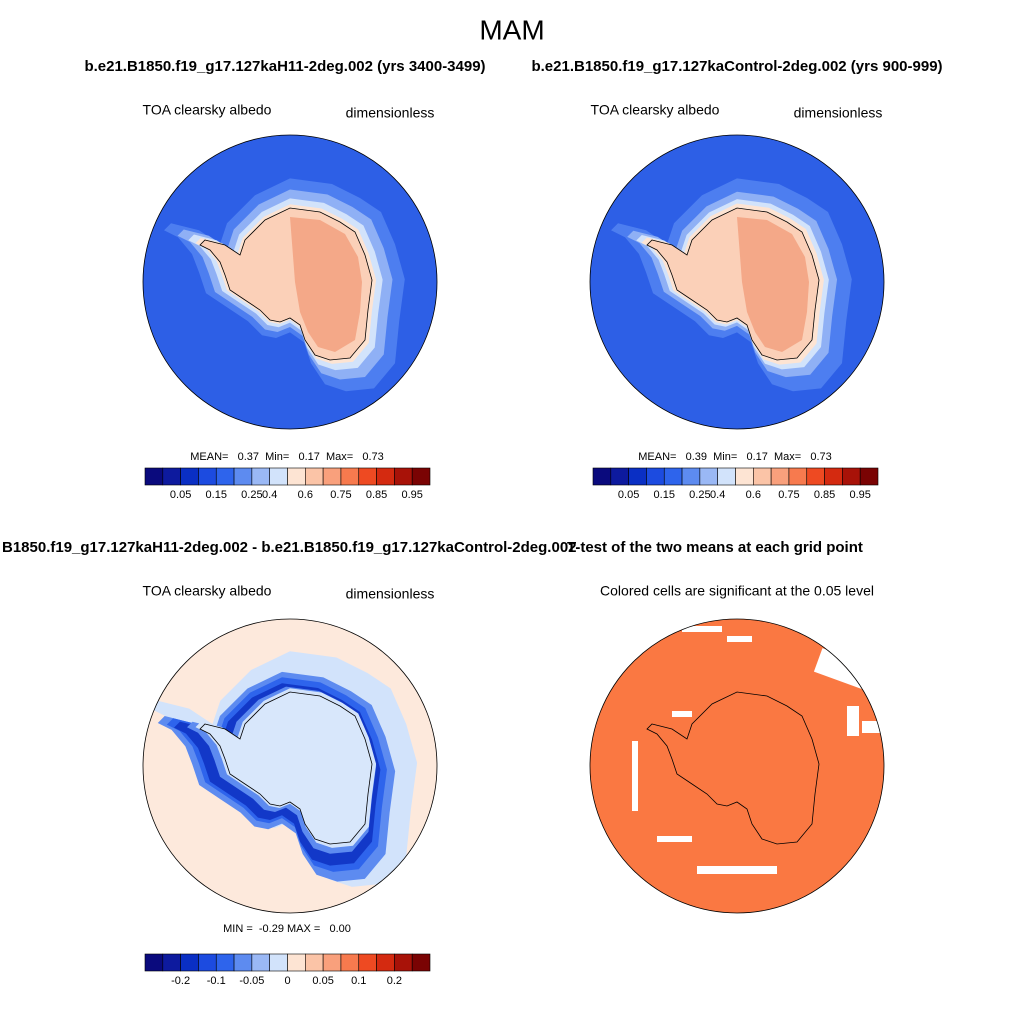 This screenshot has height=1024, width=1024. I want to click on colorbar-label: 0, so click(287, 981).